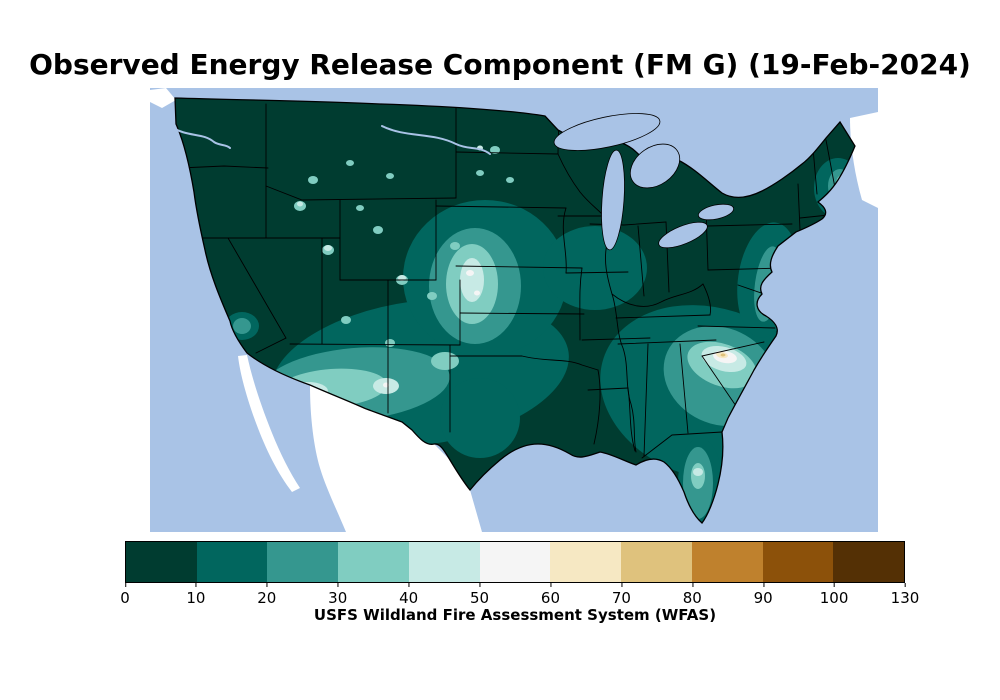 This screenshot has width=1000, height=700. Describe the element at coordinates (200, 137) in the screenshot. I see `columbia-river` at that location.